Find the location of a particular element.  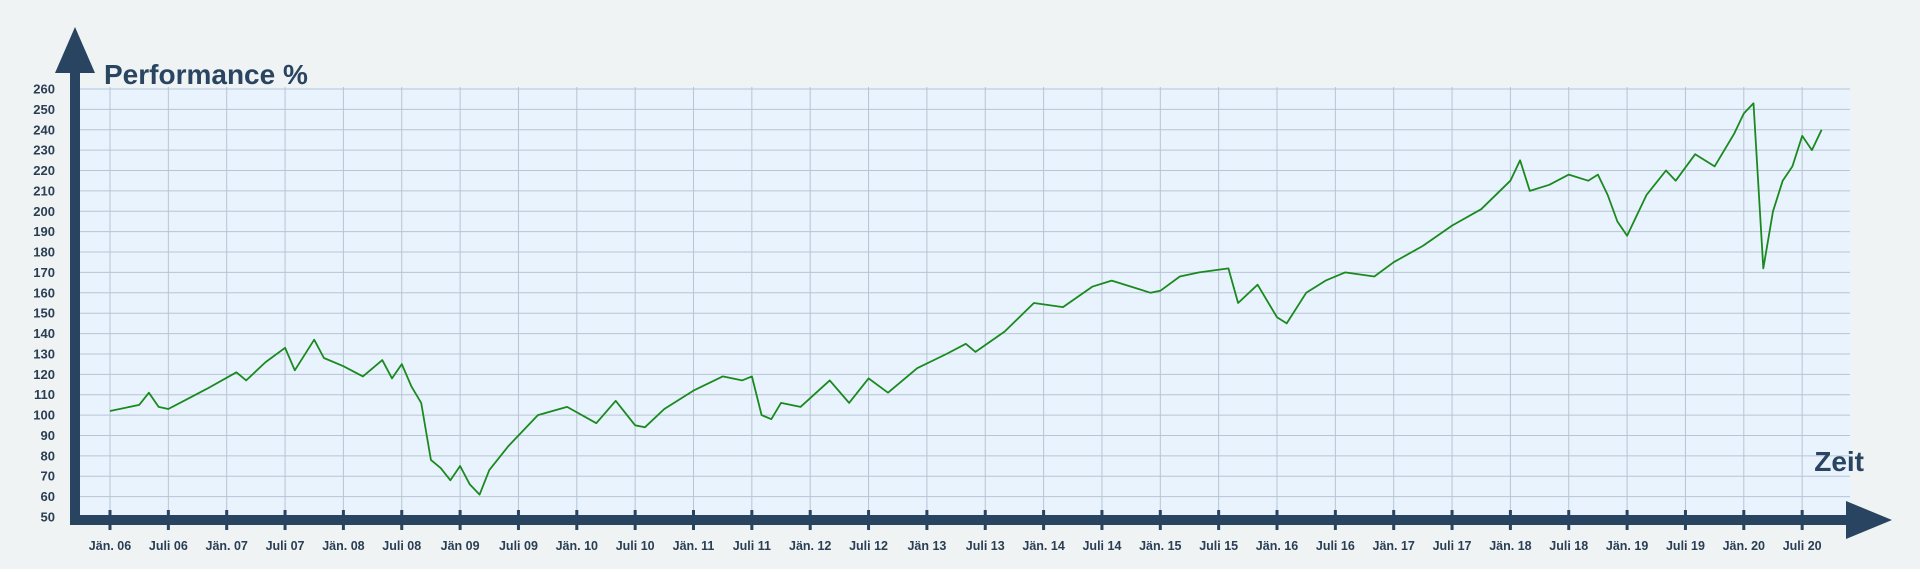

y-tick-label: 120 is located at coordinates (44, 374).